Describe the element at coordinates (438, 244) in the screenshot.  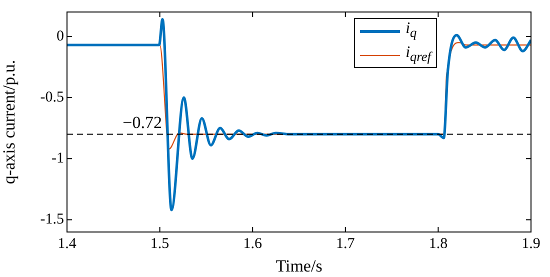
I see `x-tick-label: 1.8` at that location.